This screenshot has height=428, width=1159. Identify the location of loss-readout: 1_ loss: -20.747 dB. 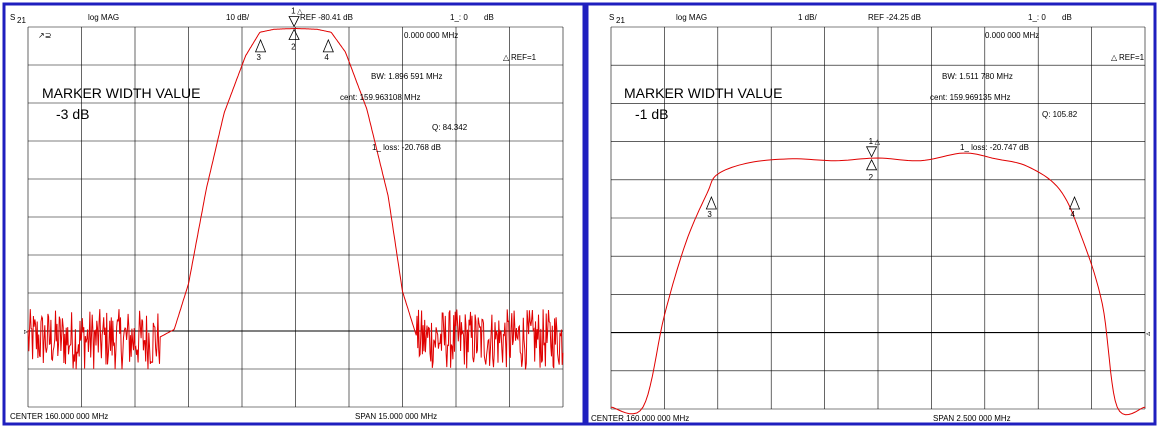
(994, 147).